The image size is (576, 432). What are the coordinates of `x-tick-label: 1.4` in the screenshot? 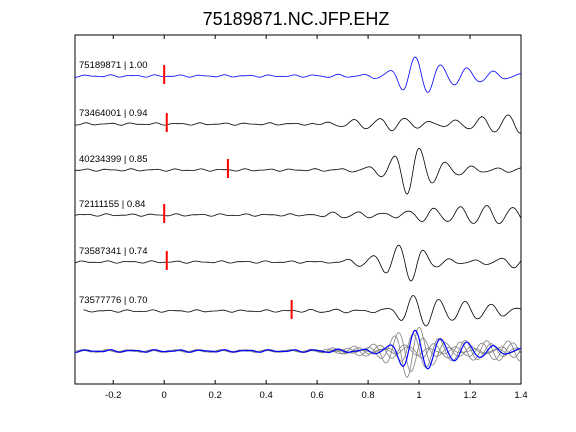 It's located at (520, 395).